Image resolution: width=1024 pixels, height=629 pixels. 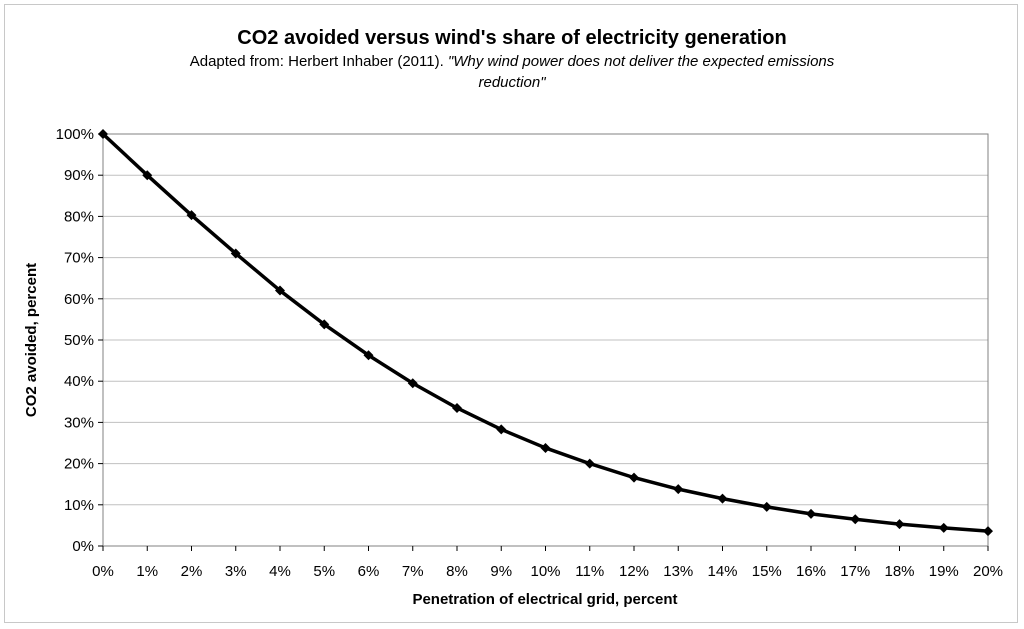 What do you see at coordinates (457, 571) in the screenshot?
I see `x-tick-label: 8%` at bounding box center [457, 571].